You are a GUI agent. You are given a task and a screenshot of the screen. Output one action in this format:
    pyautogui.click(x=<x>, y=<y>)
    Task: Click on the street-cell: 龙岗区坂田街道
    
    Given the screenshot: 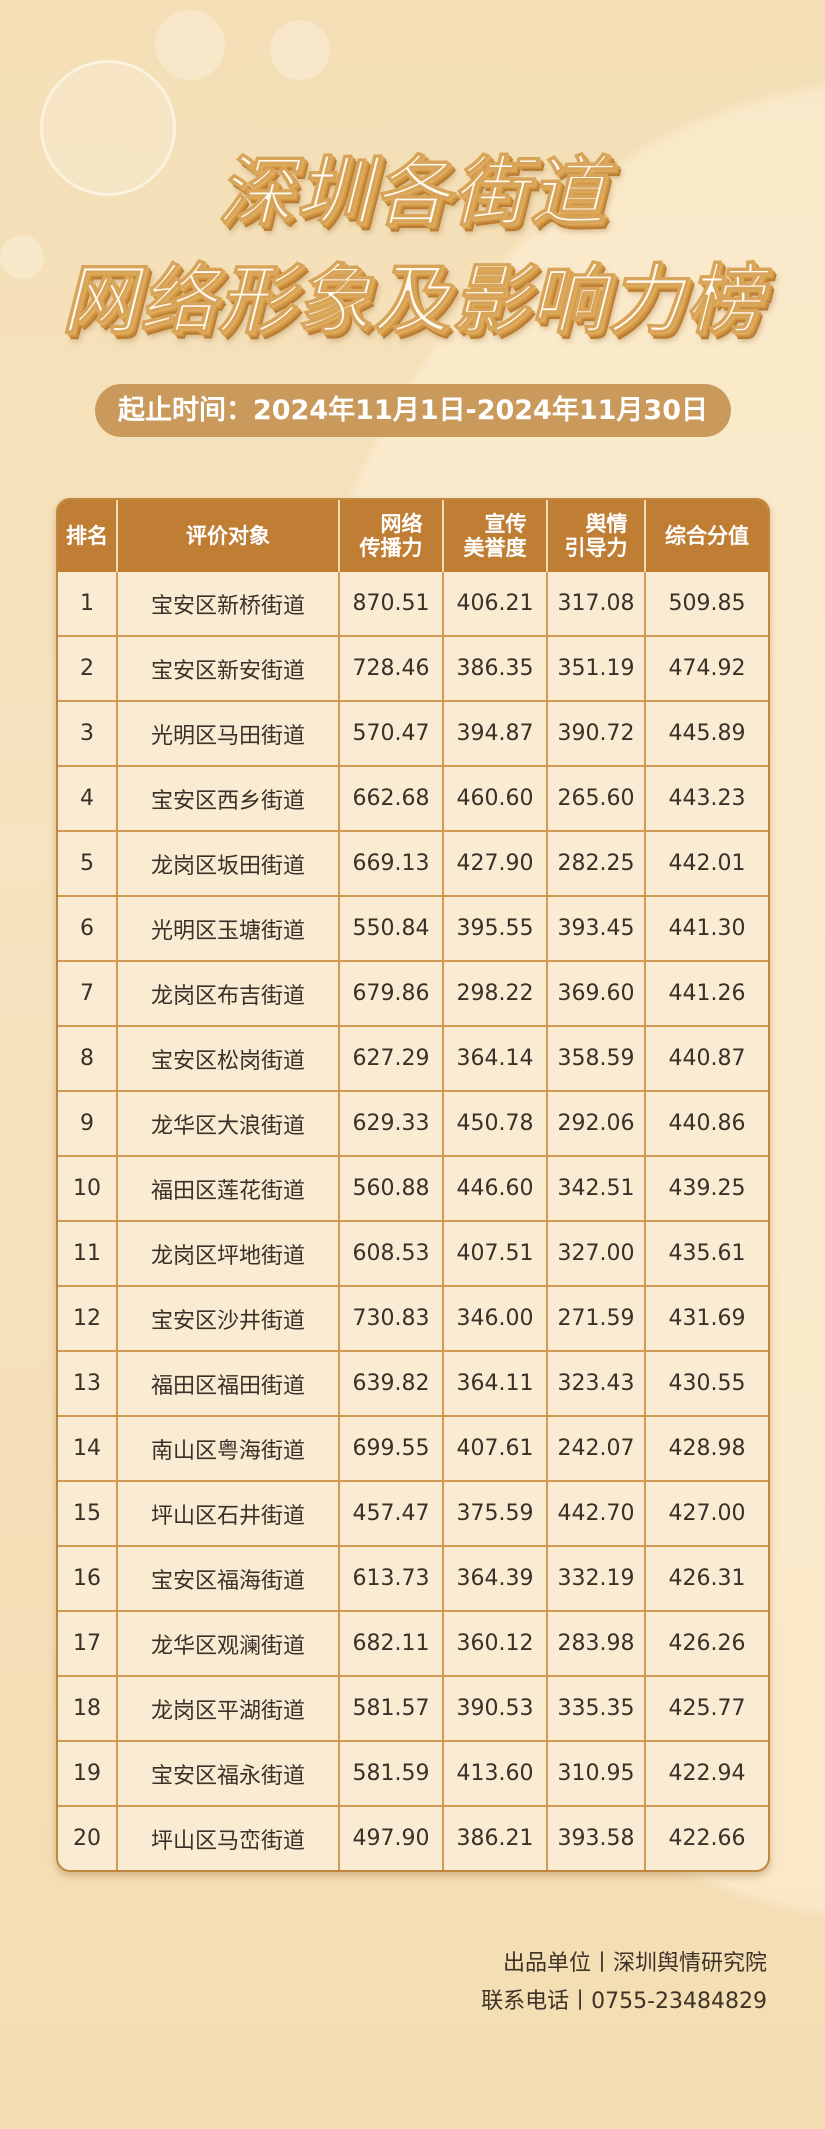 What is the action you would take?
    pyautogui.click(x=228, y=863)
    